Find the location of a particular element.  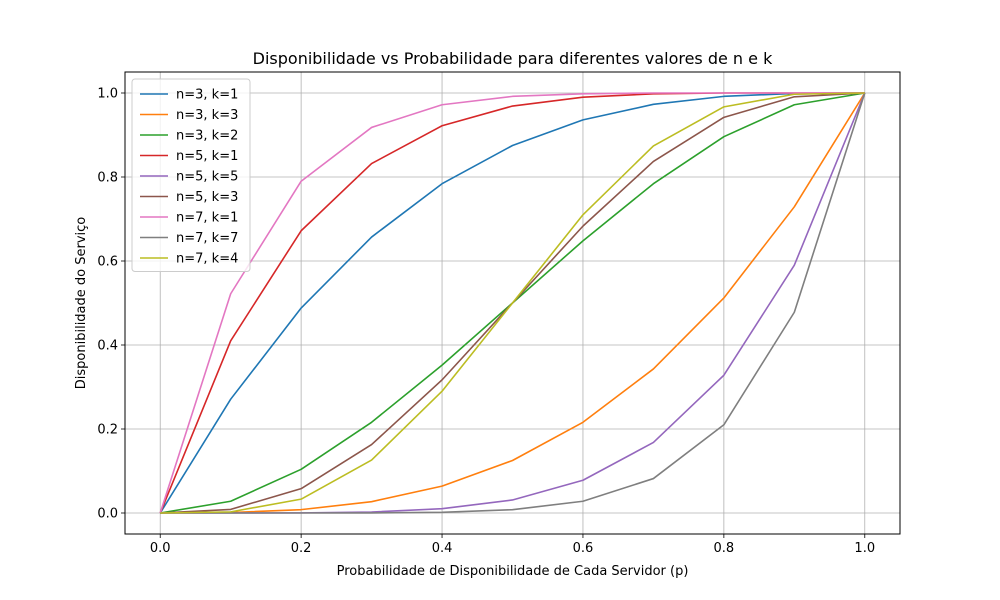

legend-label: n=5, k=1 is located at coordinates (207, 156).